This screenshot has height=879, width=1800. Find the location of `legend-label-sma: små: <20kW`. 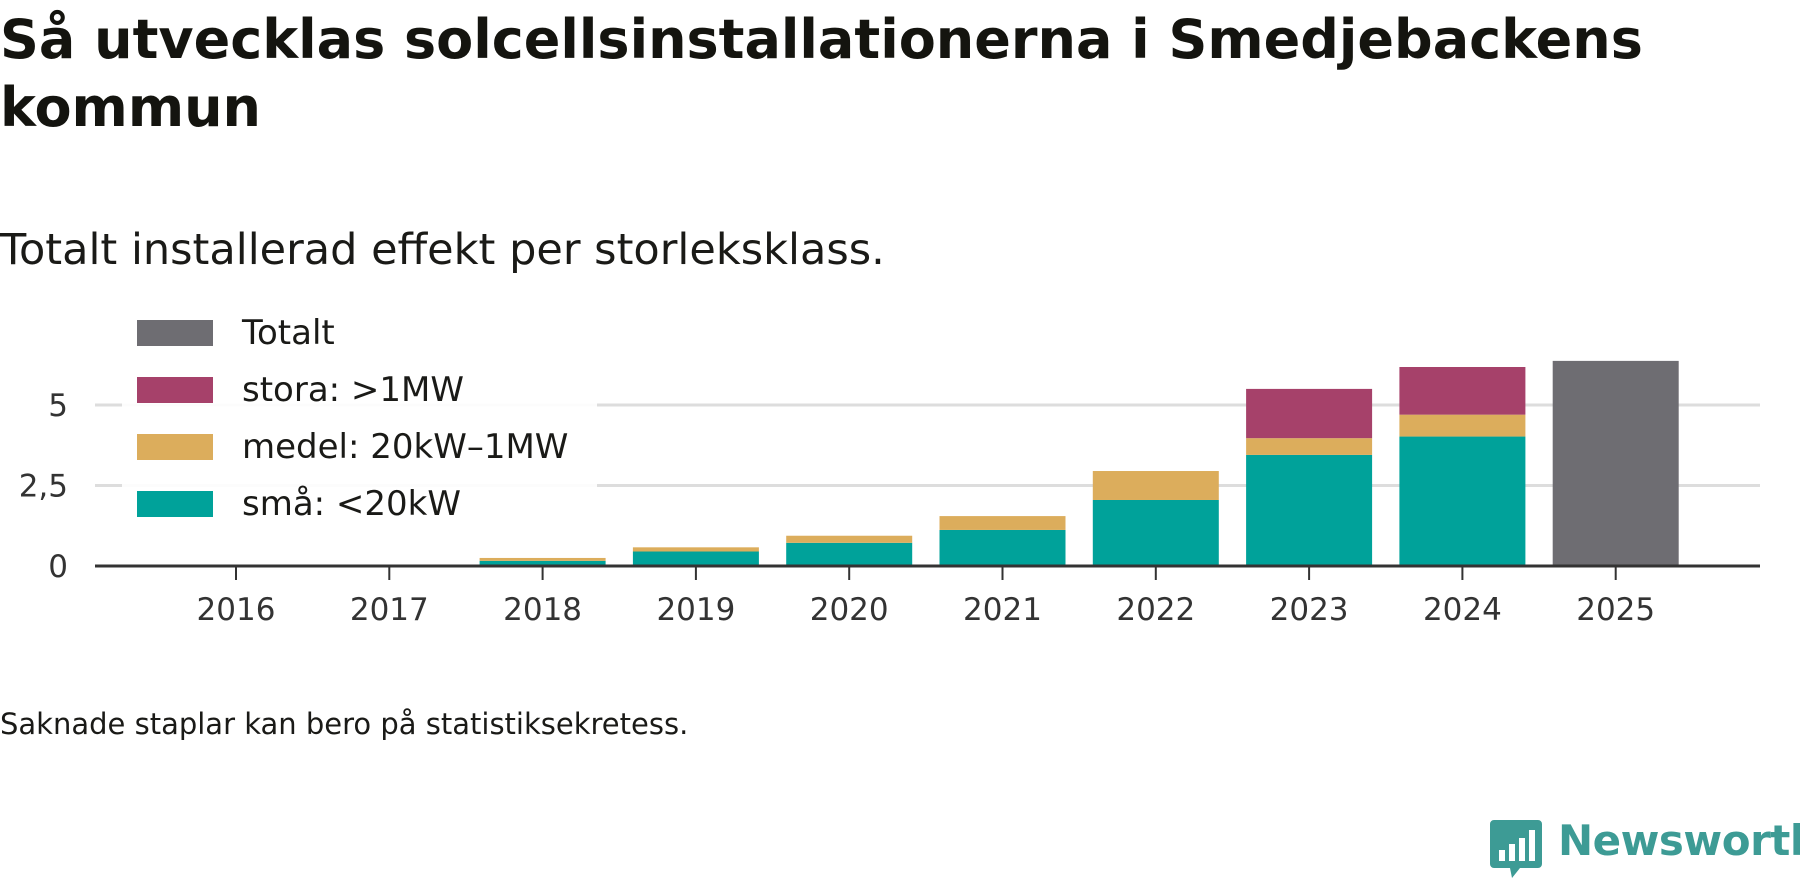

legend-label-sma: små: <20kW is located at coordinates (351, 504).